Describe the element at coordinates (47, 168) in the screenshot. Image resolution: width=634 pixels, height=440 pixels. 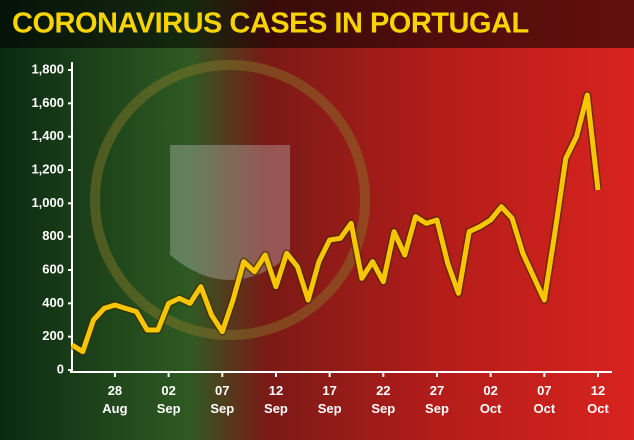
I see `y-tick-label: 1,200` at that location.